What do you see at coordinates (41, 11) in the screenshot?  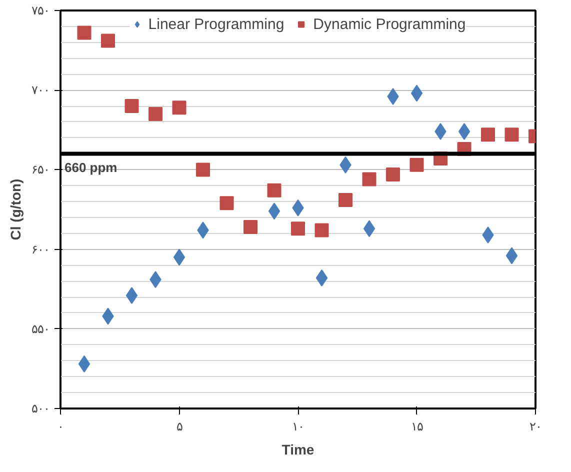 I see `y-tick-label: ۷۵۰` at bounding box center [41, 11].